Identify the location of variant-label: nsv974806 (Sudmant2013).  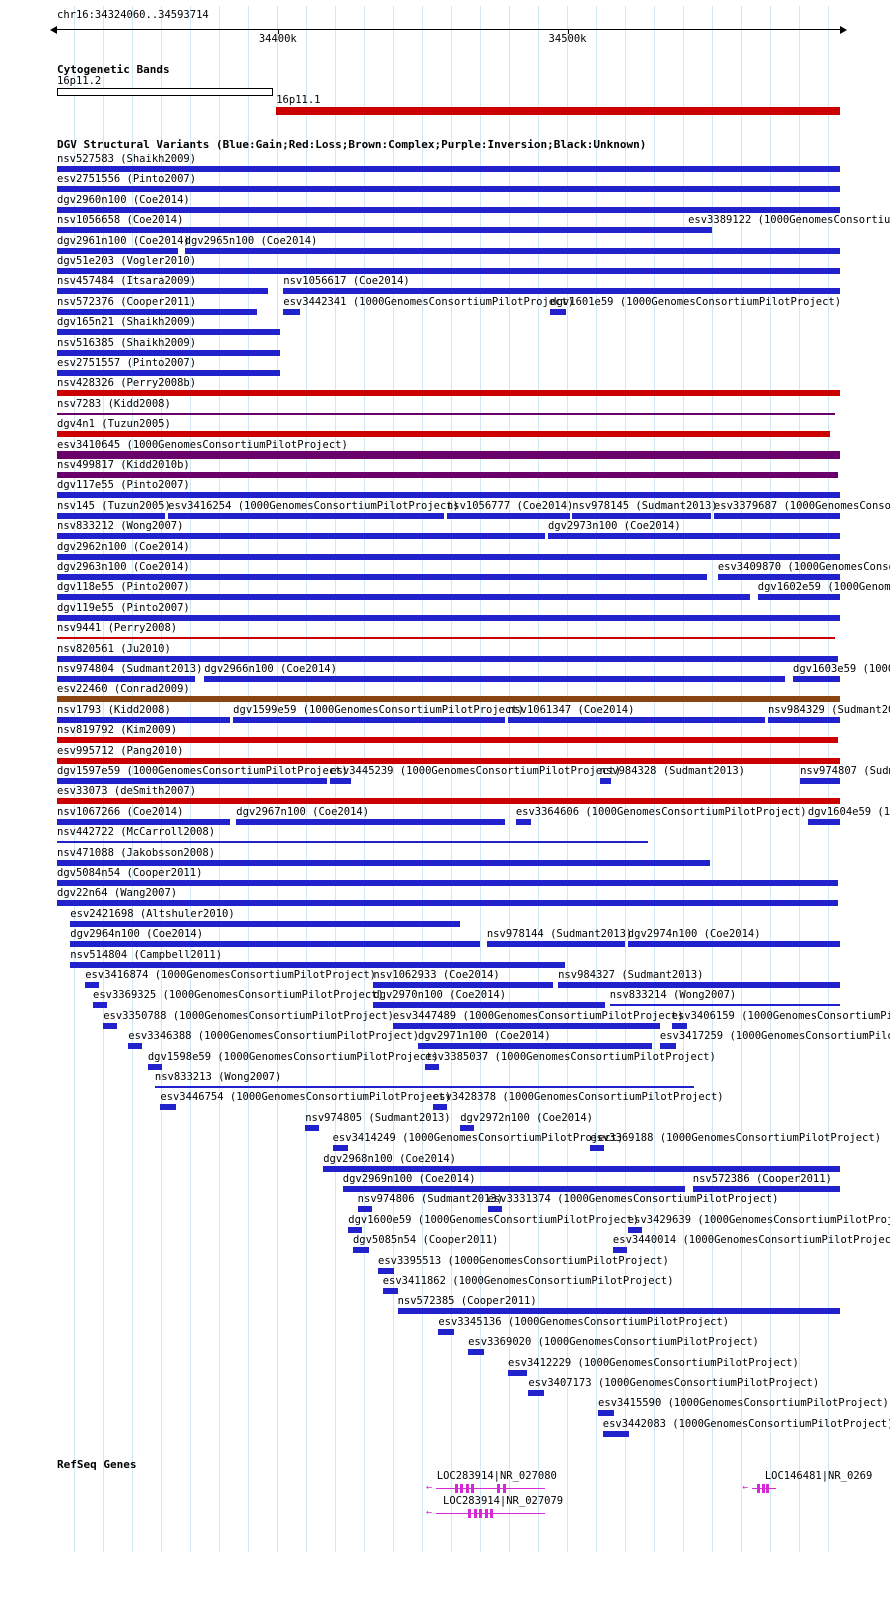
(430, 1199).